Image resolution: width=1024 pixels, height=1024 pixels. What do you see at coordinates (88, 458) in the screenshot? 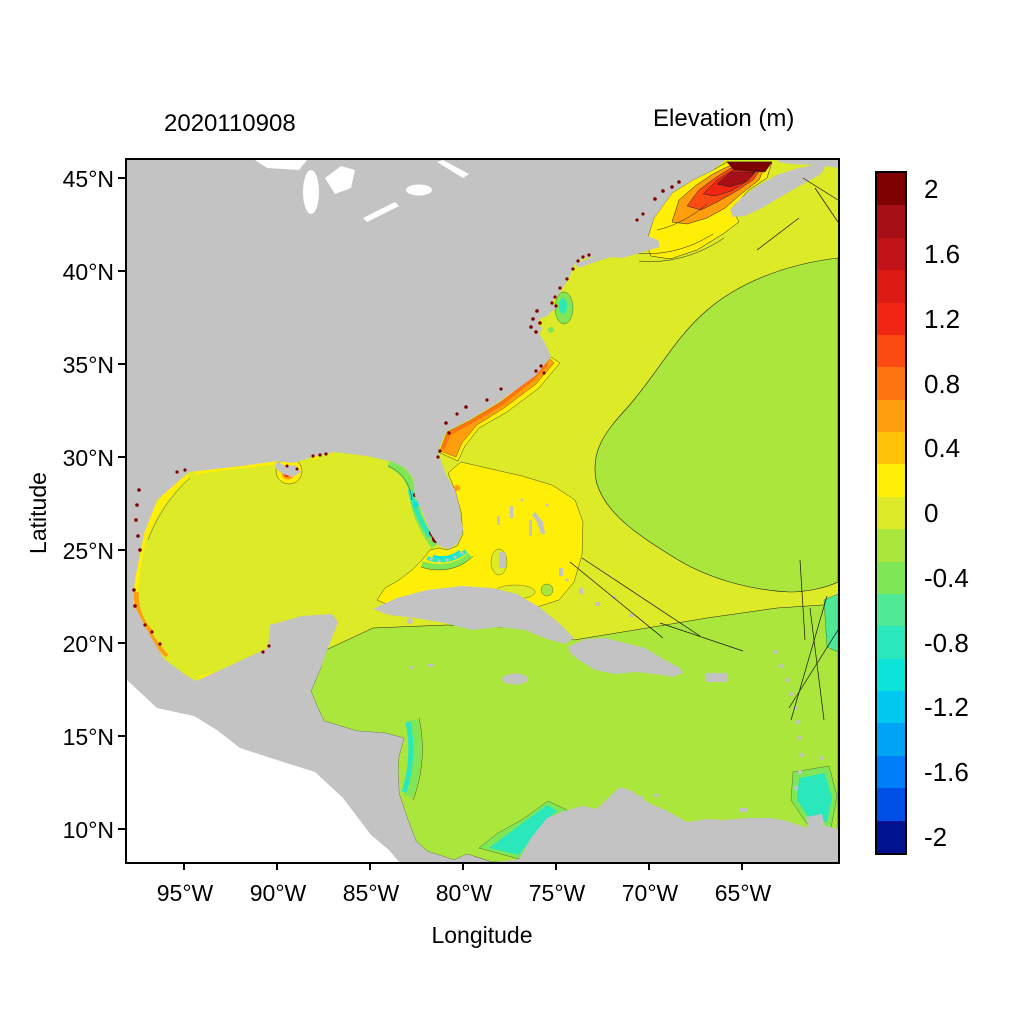
I see `y-tick-label: 30°N` at bounding box center [88, 458].